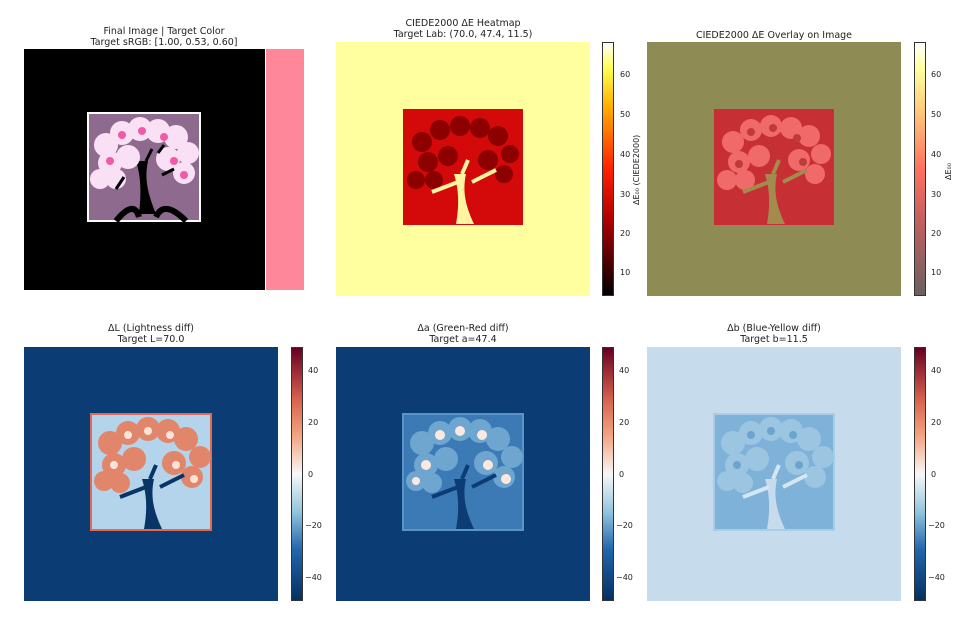 This screenshot has width=961, height=618. What do you see at coordinates (920, 169) in the screenshot?
I see `overlay-colorbar` at bounding box center [920, 169].